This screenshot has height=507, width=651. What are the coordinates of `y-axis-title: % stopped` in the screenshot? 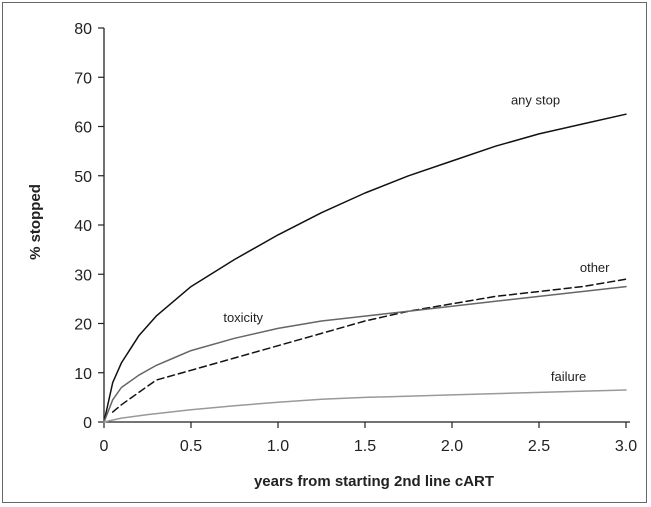 It's located at (35, 222).